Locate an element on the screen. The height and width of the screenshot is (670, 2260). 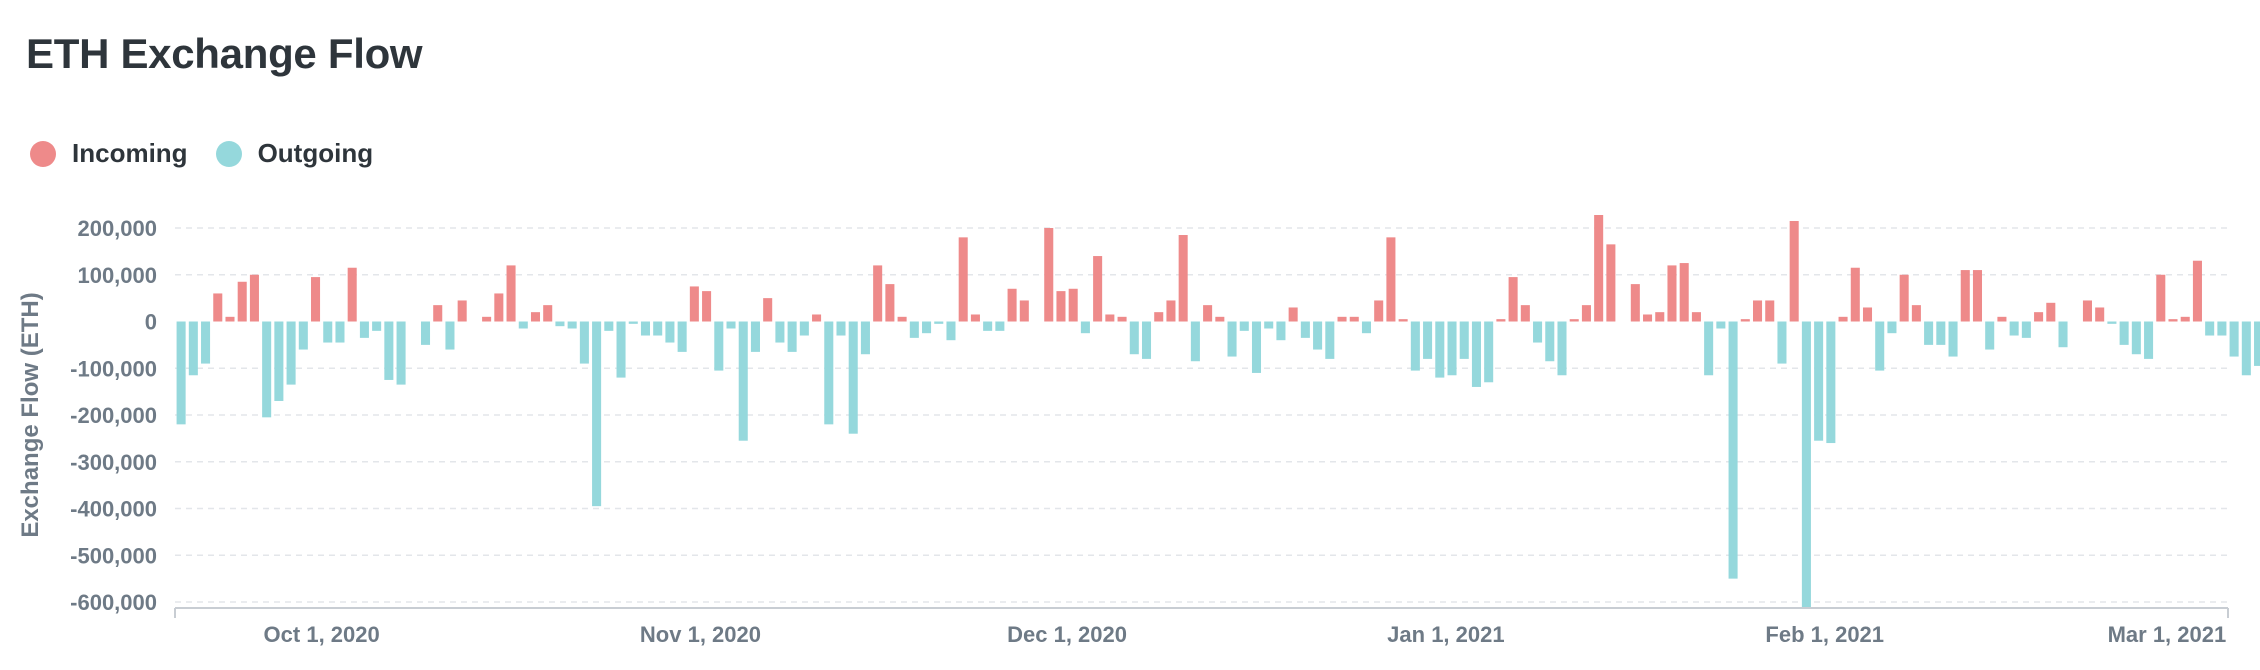
legend: Incoming Outgoing is located at coordinates (215, 153).